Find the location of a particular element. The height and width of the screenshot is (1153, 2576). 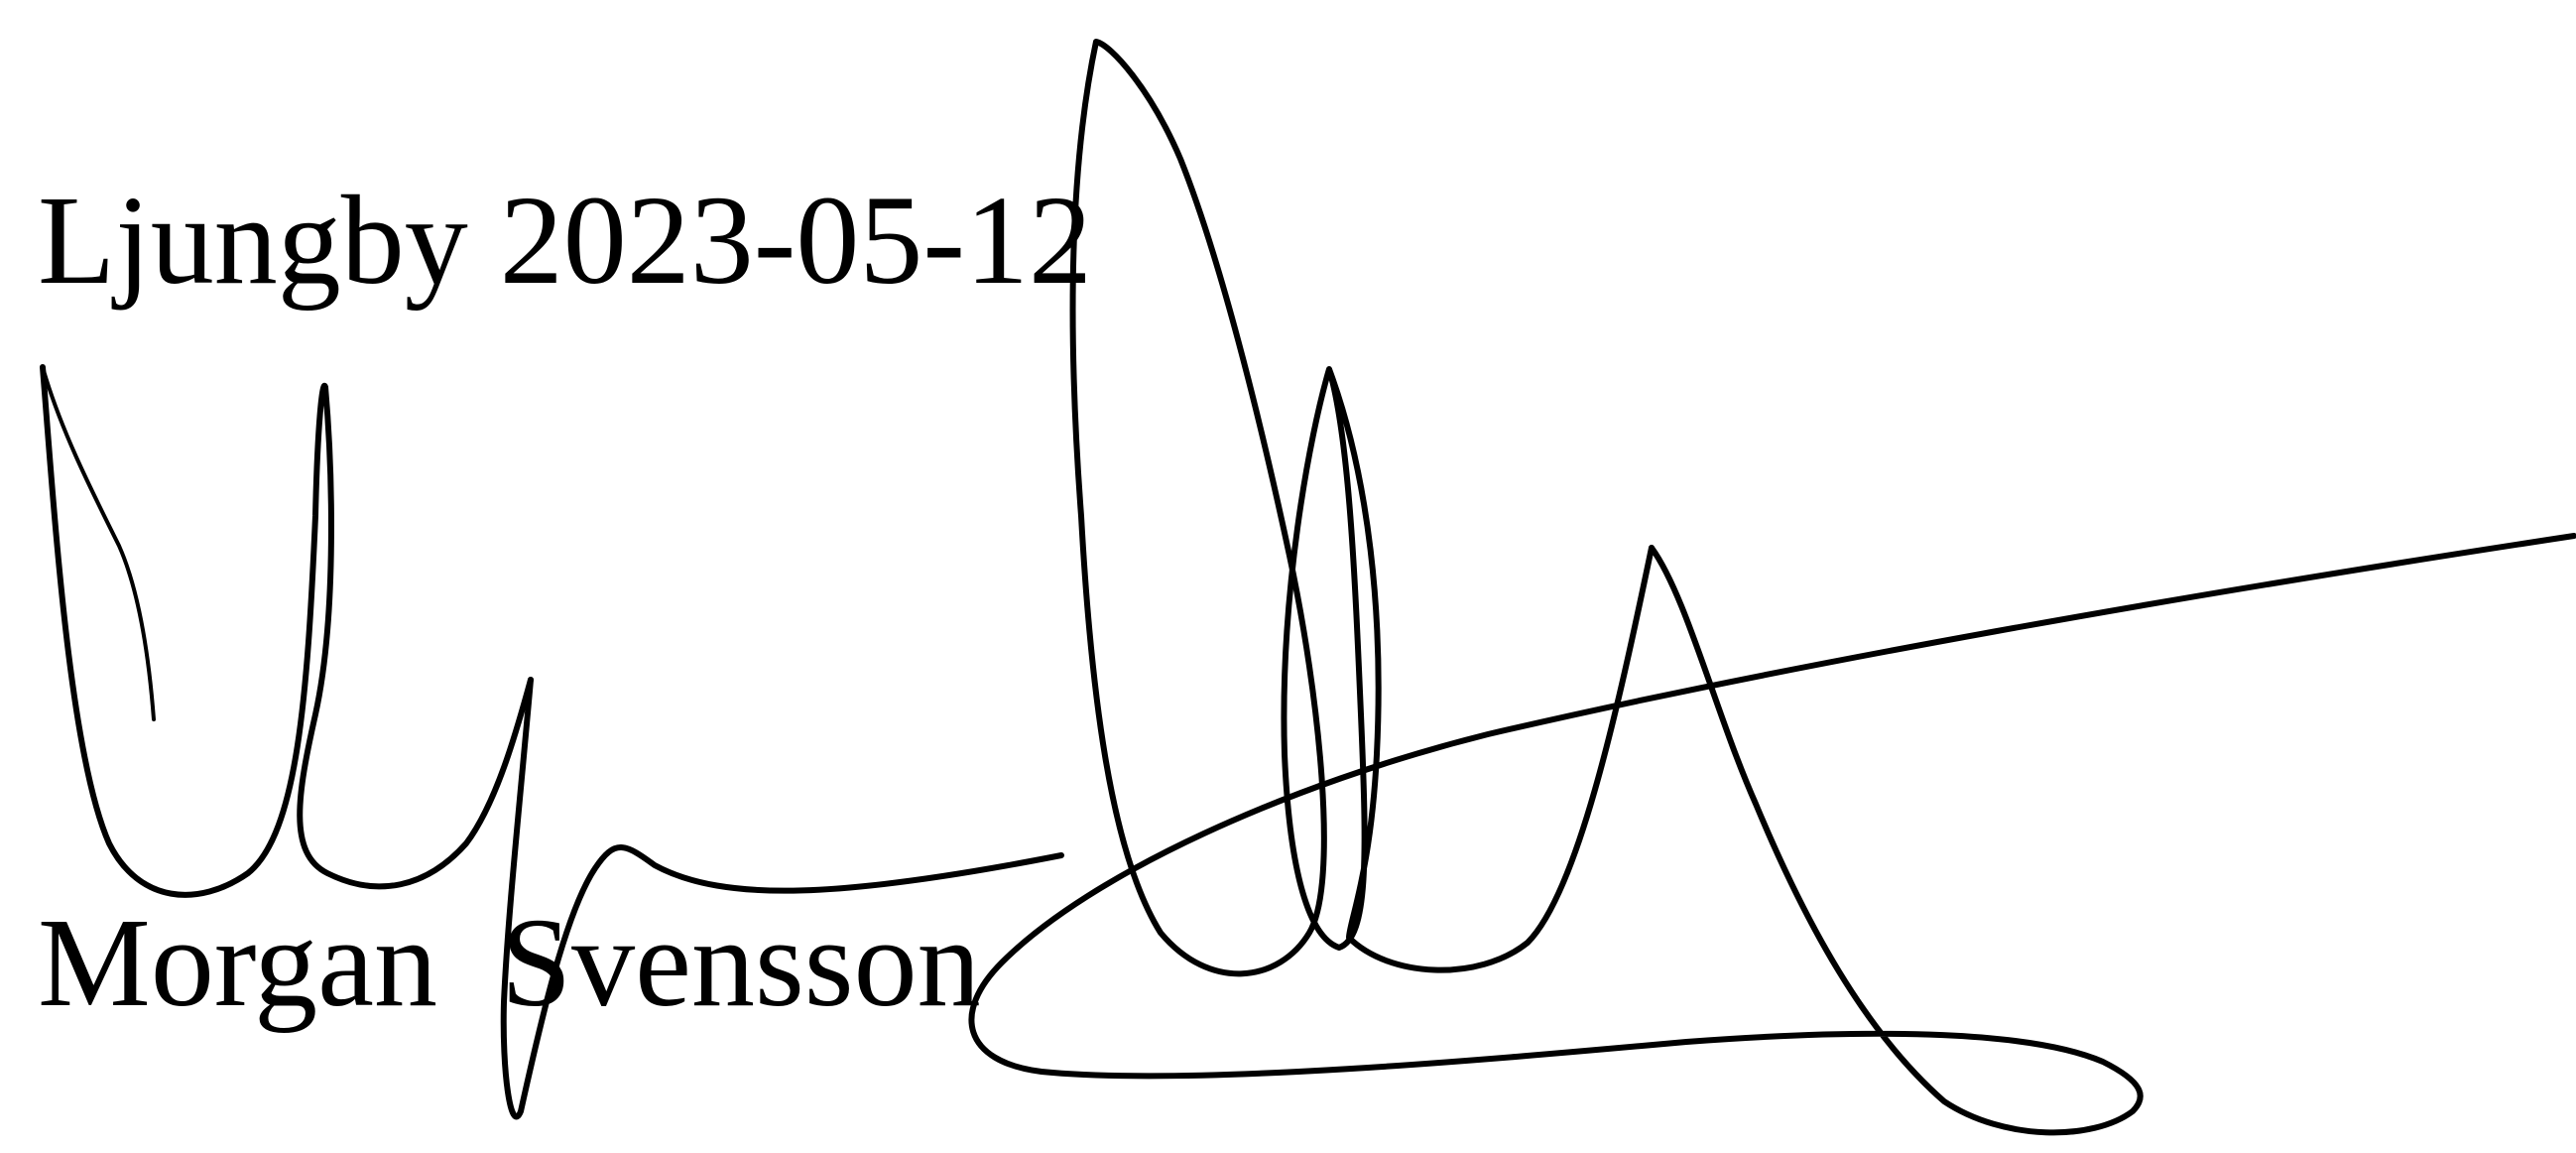

signature-stroke-first-letter is located at coordinates (287, 631).